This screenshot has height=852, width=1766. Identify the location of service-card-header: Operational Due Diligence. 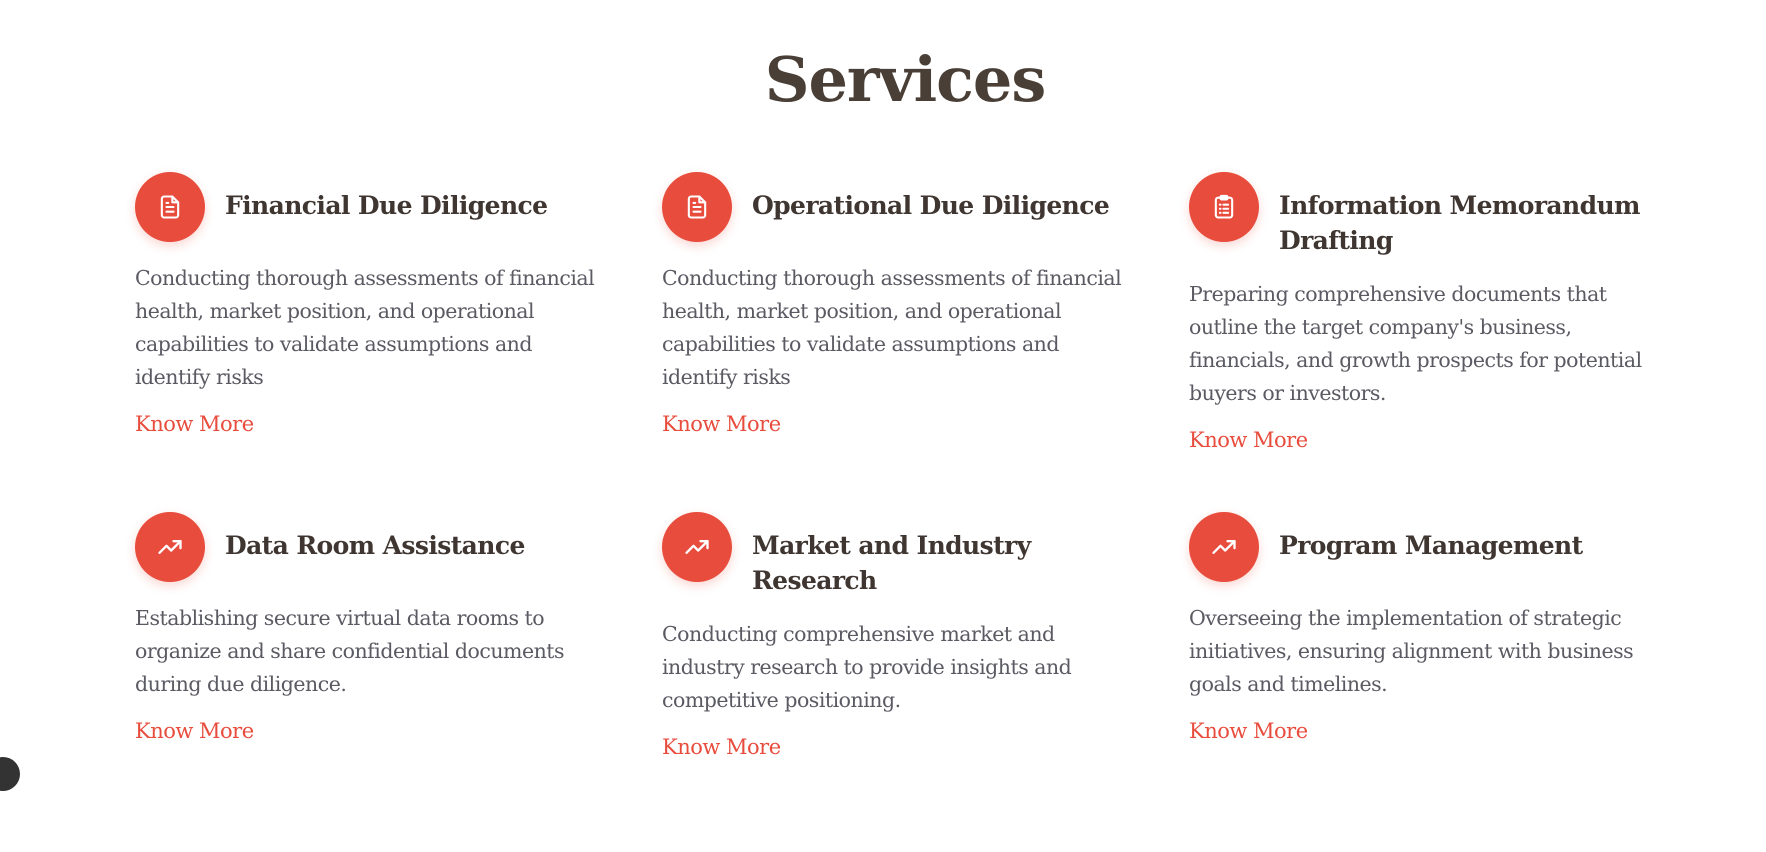
(925, 207).